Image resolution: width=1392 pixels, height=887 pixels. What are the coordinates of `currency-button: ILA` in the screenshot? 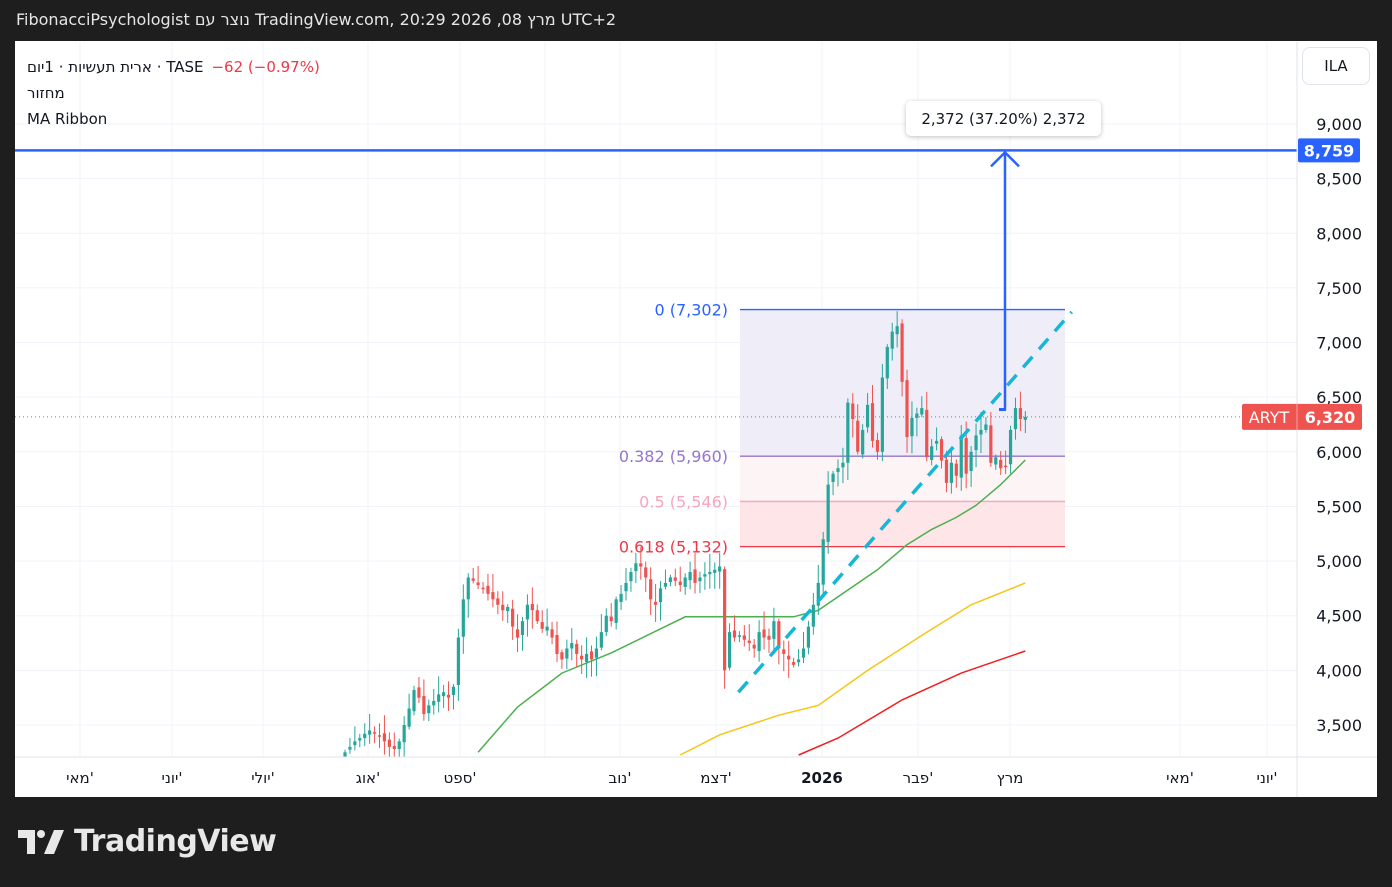 It's located at (1336, 66).